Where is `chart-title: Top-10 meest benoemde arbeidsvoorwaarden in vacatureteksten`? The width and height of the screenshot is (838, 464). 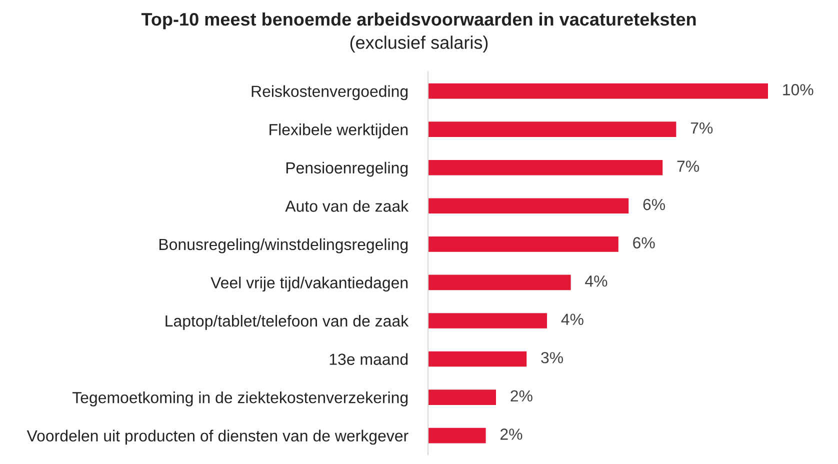 chart-title: Top-10 meest benoemde arbeidsvoorwaarden in vacatureteksten is located at coordinates (418, 21).